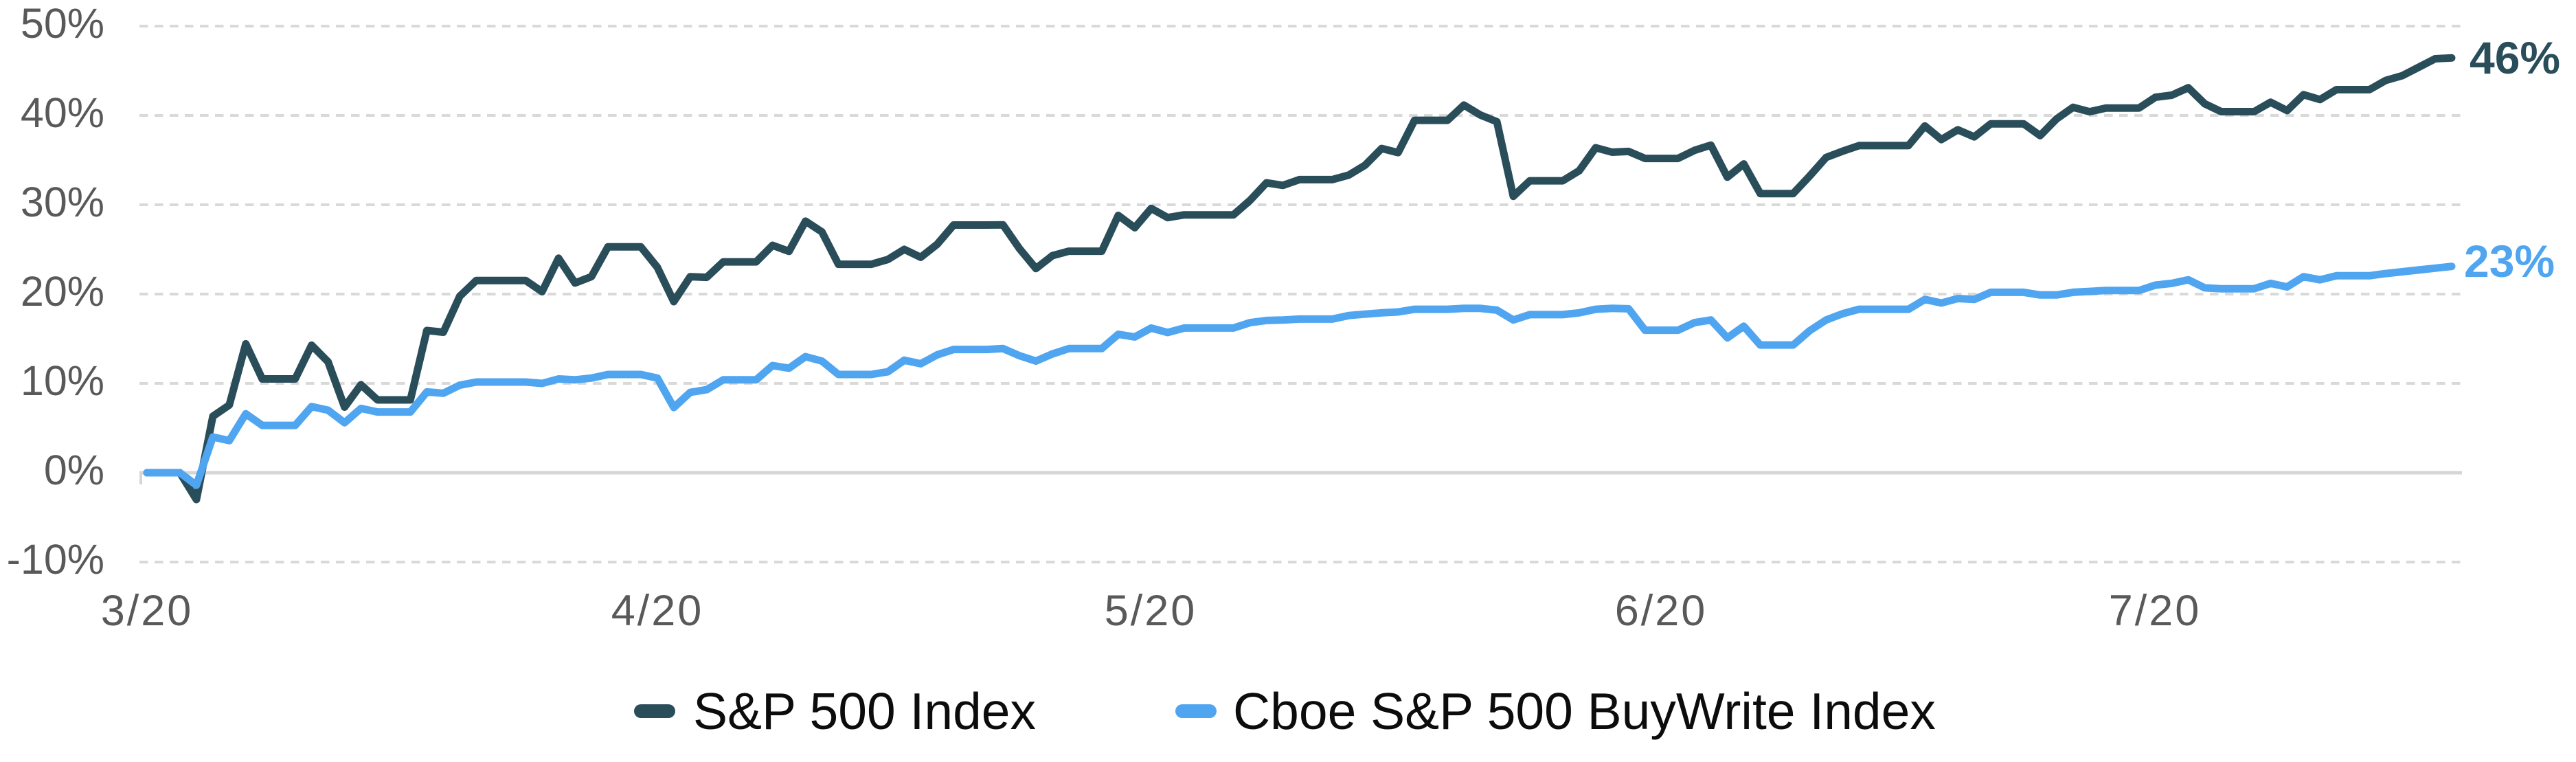  What do you see at coordinates (62, 112) in the screenshot?
I see `svg-text: 40%` at bounding box center [62, 112].